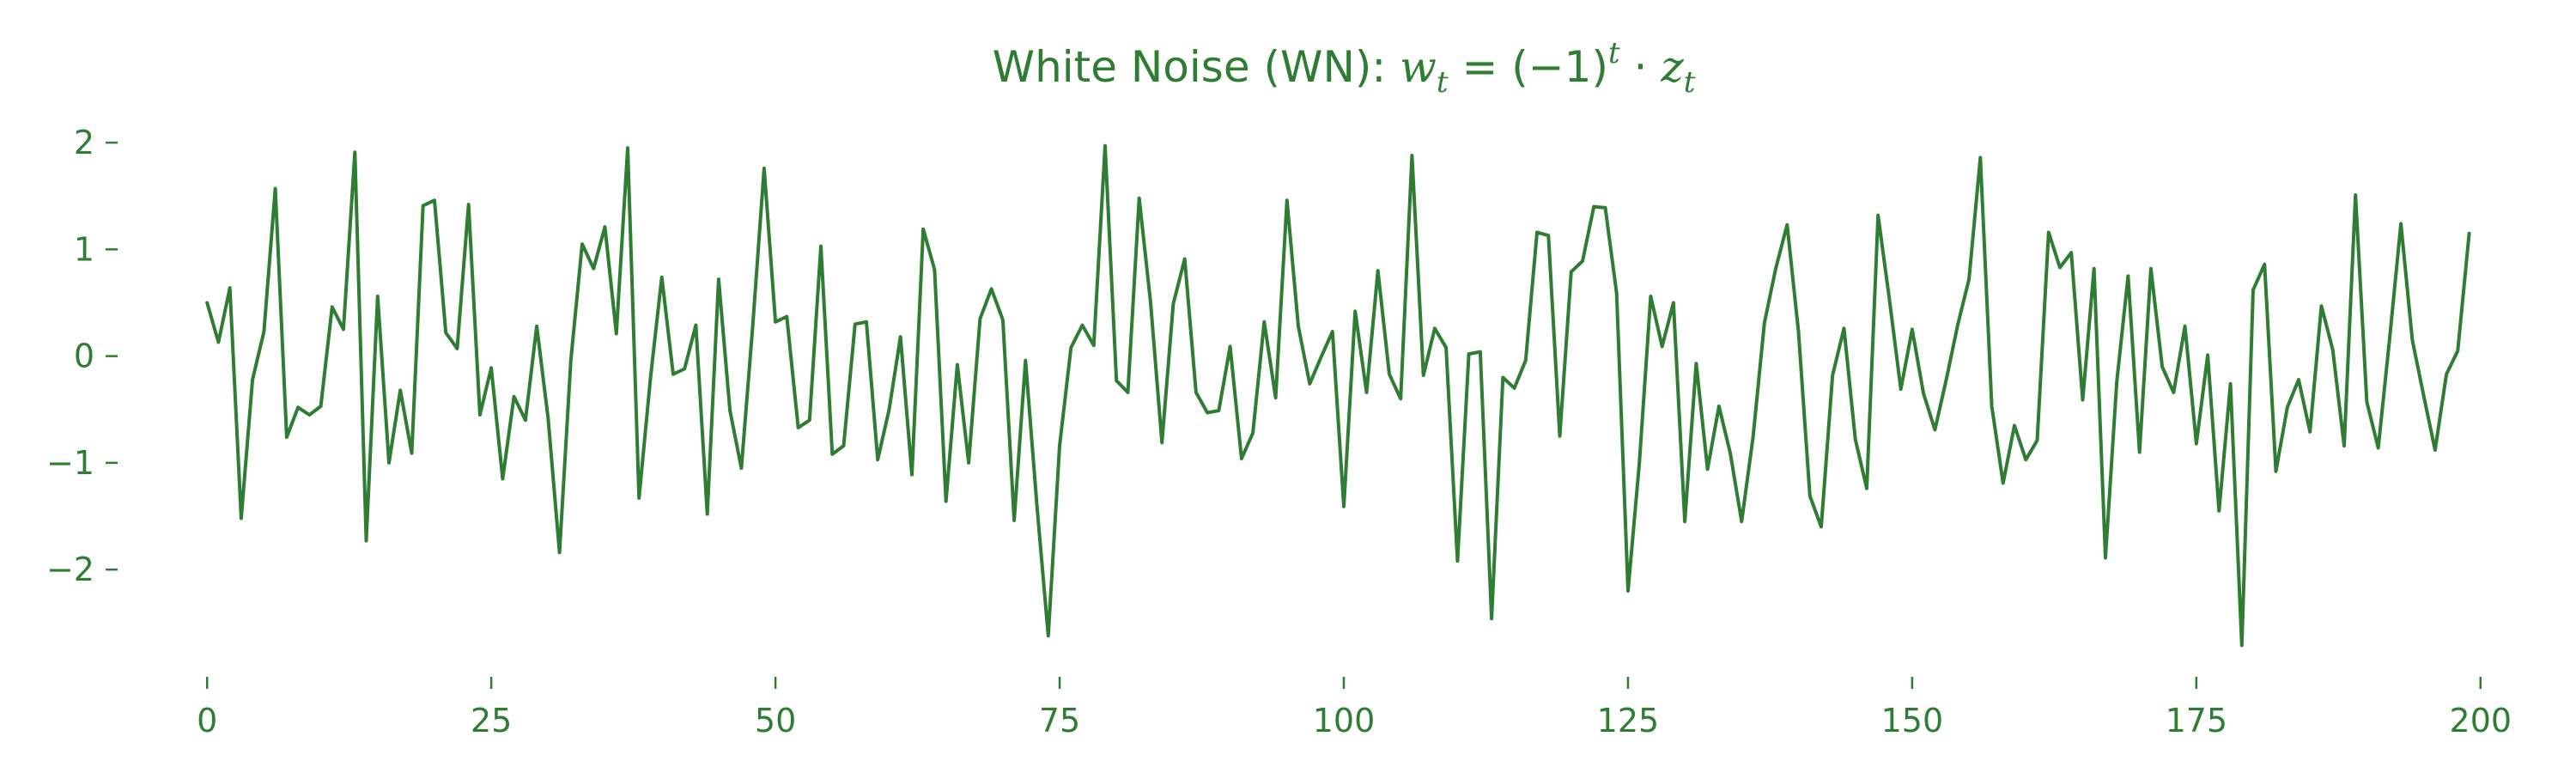 The width and height of the screenshot is (2576, 773). I want to click on y-tick-label: −1, so click(70, 463).